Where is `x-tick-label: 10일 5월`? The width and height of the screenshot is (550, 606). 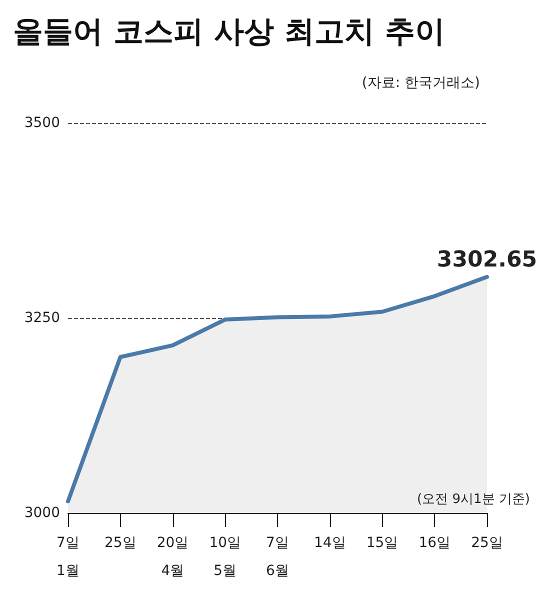 x-tick-label: 10일 5월 is located at coordinates (225, 557).